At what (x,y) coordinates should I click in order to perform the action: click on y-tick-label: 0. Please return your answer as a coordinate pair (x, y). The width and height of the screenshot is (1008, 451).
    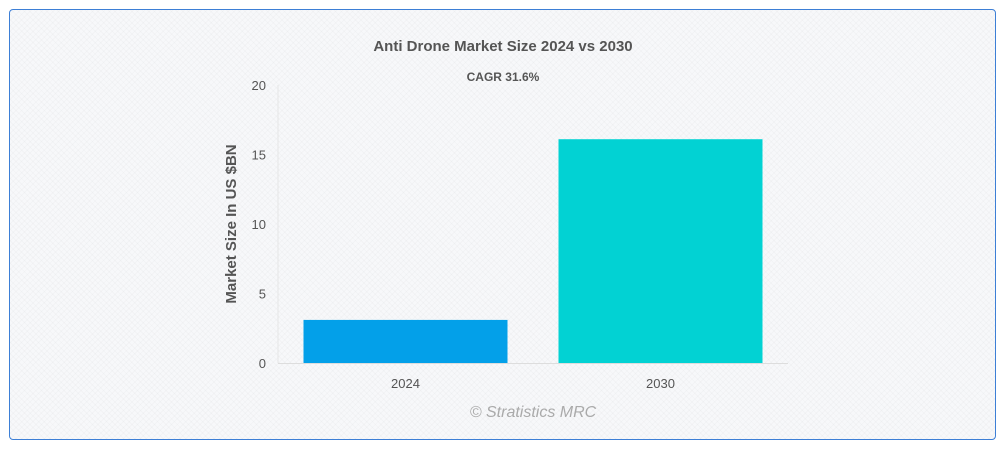
    Looking at the image, I should click on (262, 363).